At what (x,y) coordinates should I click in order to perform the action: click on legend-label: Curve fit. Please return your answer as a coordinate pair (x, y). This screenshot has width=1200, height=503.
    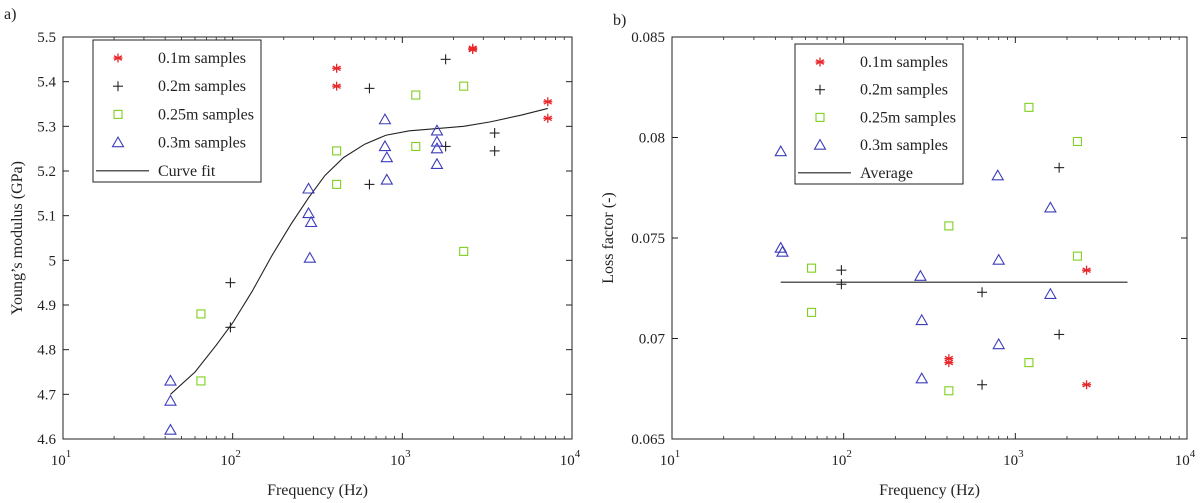
    Looking at the image, I should click on (187, 171).